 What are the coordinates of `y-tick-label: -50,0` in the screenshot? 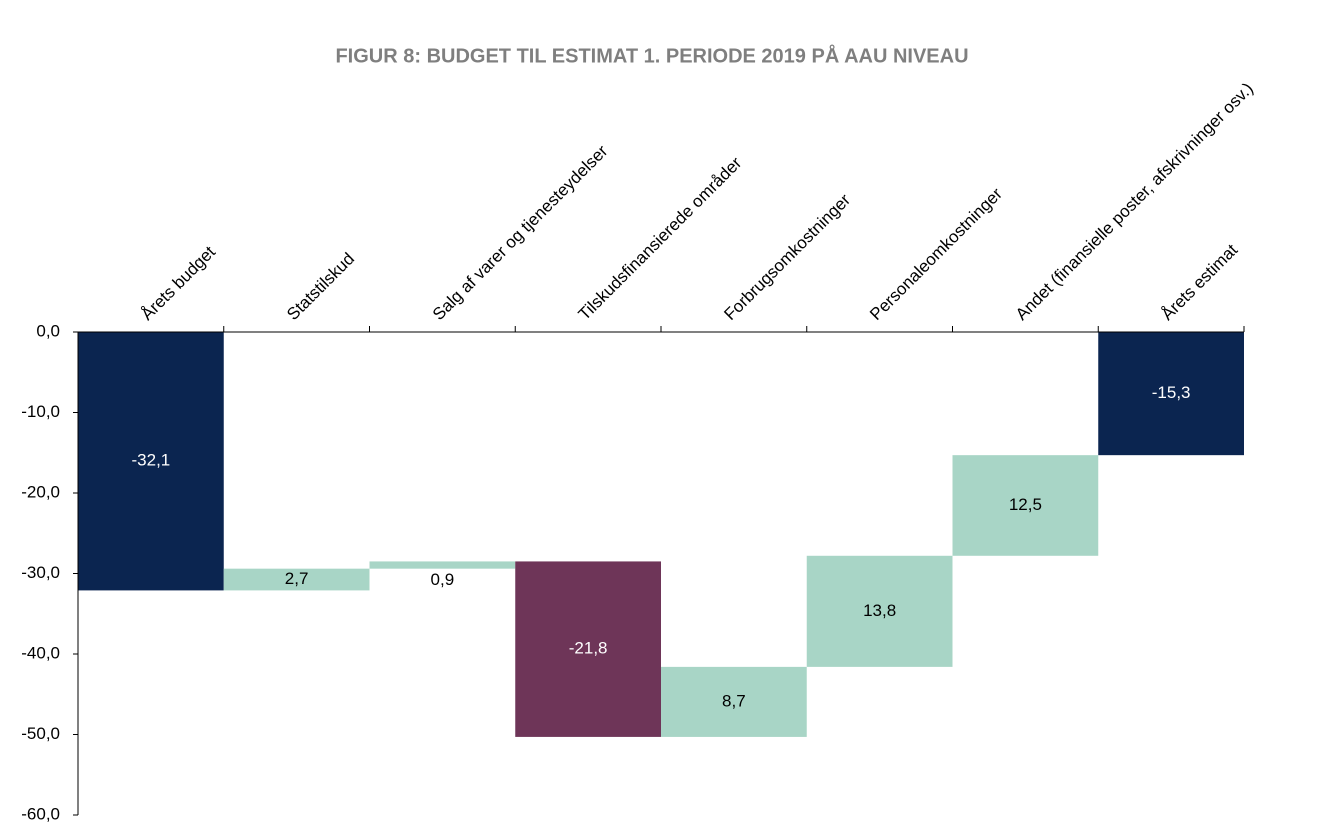 It's located at (40, 733).